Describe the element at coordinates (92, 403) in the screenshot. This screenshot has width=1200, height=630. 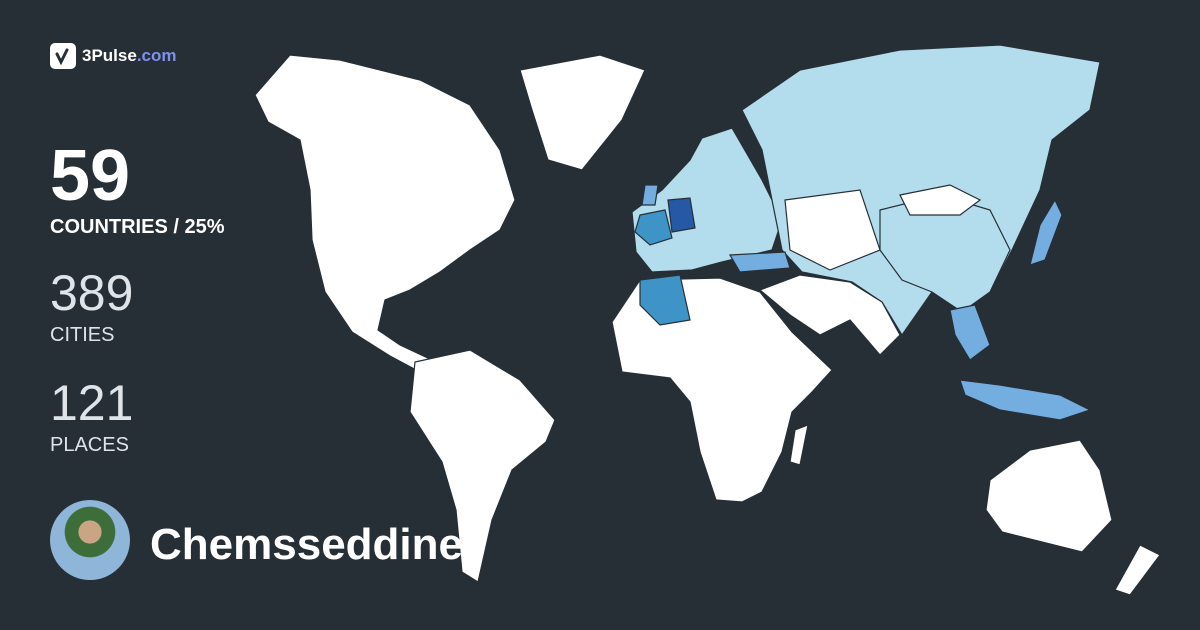
I see `places-value: 121` at that location.